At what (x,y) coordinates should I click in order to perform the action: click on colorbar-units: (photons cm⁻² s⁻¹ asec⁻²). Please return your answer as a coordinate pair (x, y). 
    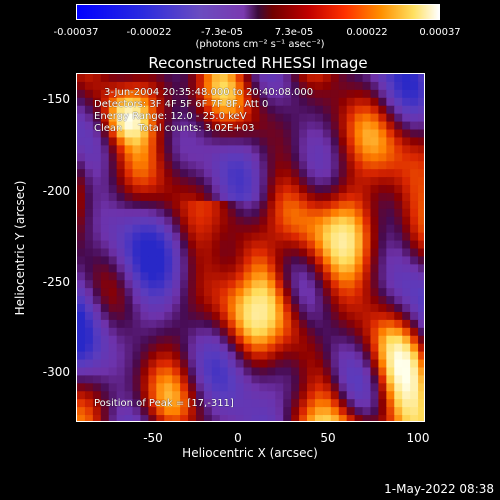
    Looking at the image, I should click on (260, 44).